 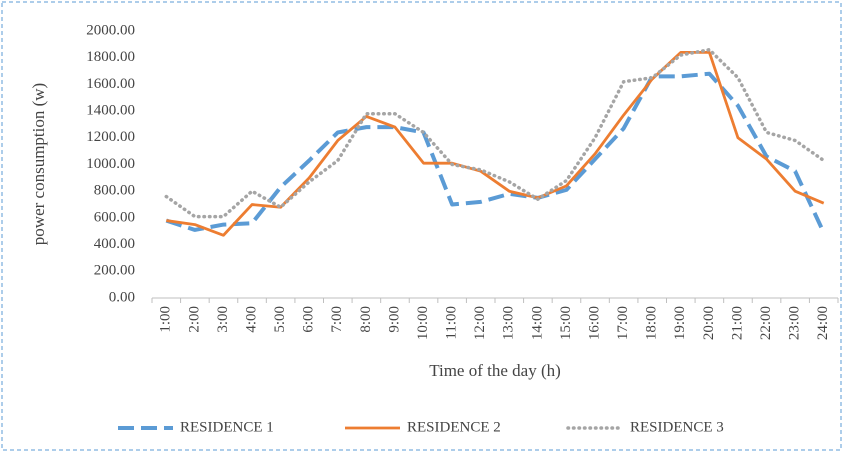 I want to click on x-tick-label: 6:00, so click(x=309, y=319).